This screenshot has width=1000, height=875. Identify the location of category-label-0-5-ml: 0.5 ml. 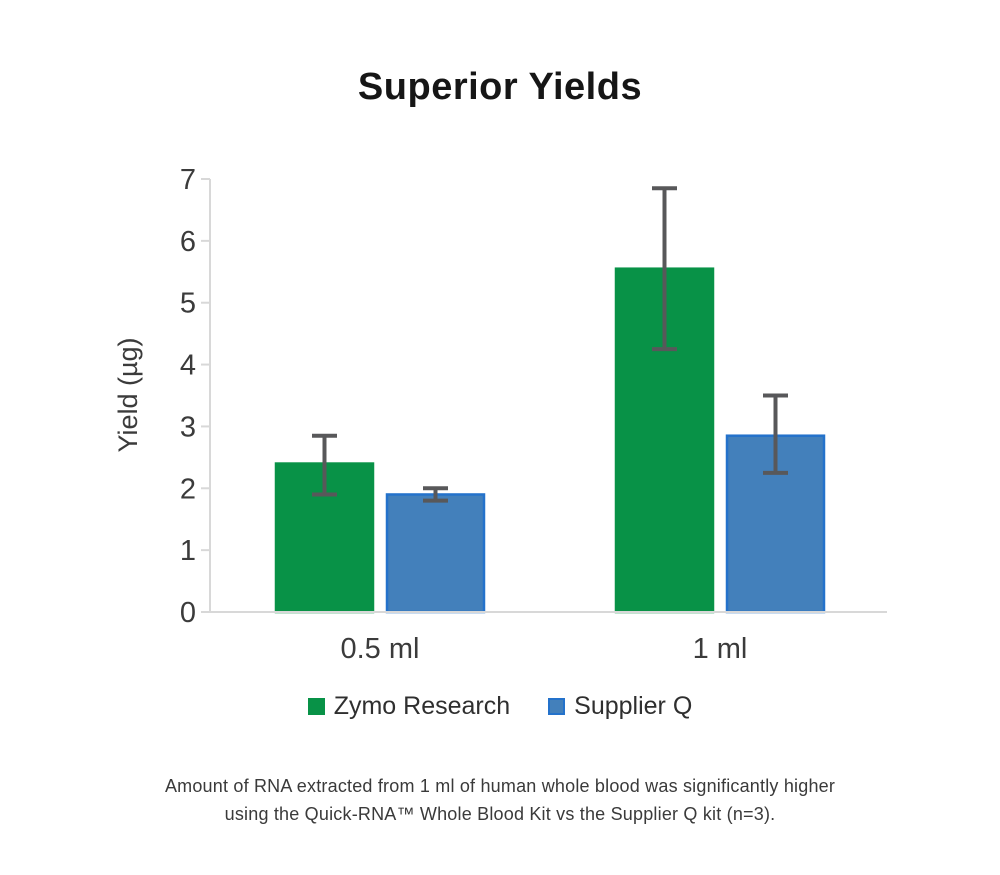
(380, 649).